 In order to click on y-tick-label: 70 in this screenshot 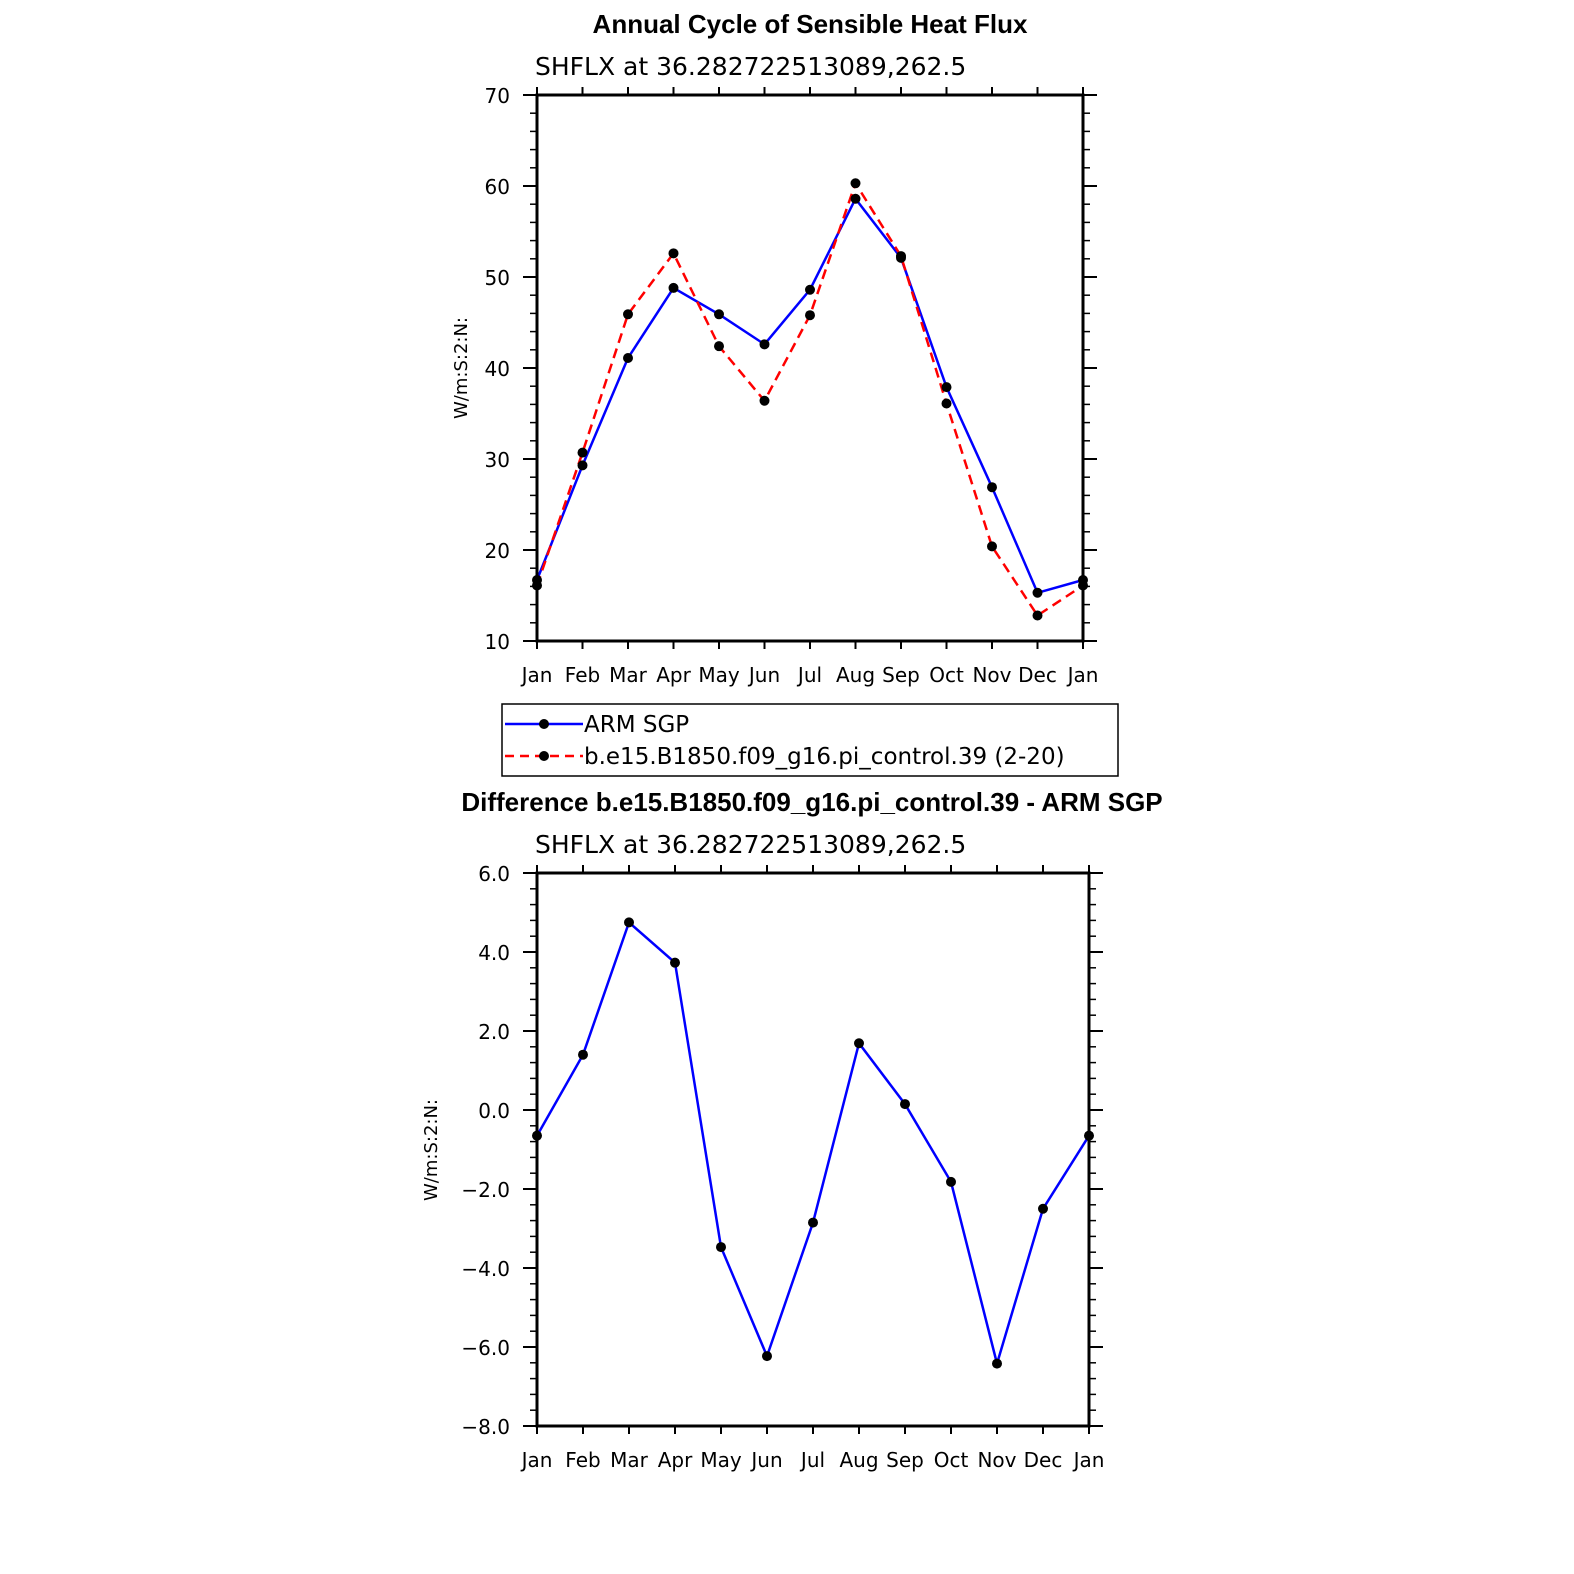, I will do `click(497, 96)`.